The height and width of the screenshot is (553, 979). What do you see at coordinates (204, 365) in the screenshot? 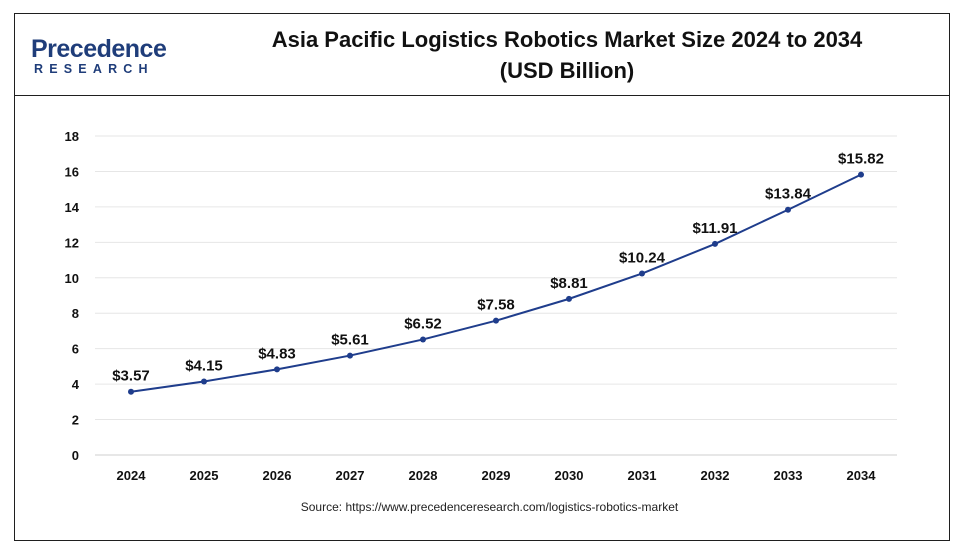
I see `data-label: $4.15` at bounding box center [204, 365].